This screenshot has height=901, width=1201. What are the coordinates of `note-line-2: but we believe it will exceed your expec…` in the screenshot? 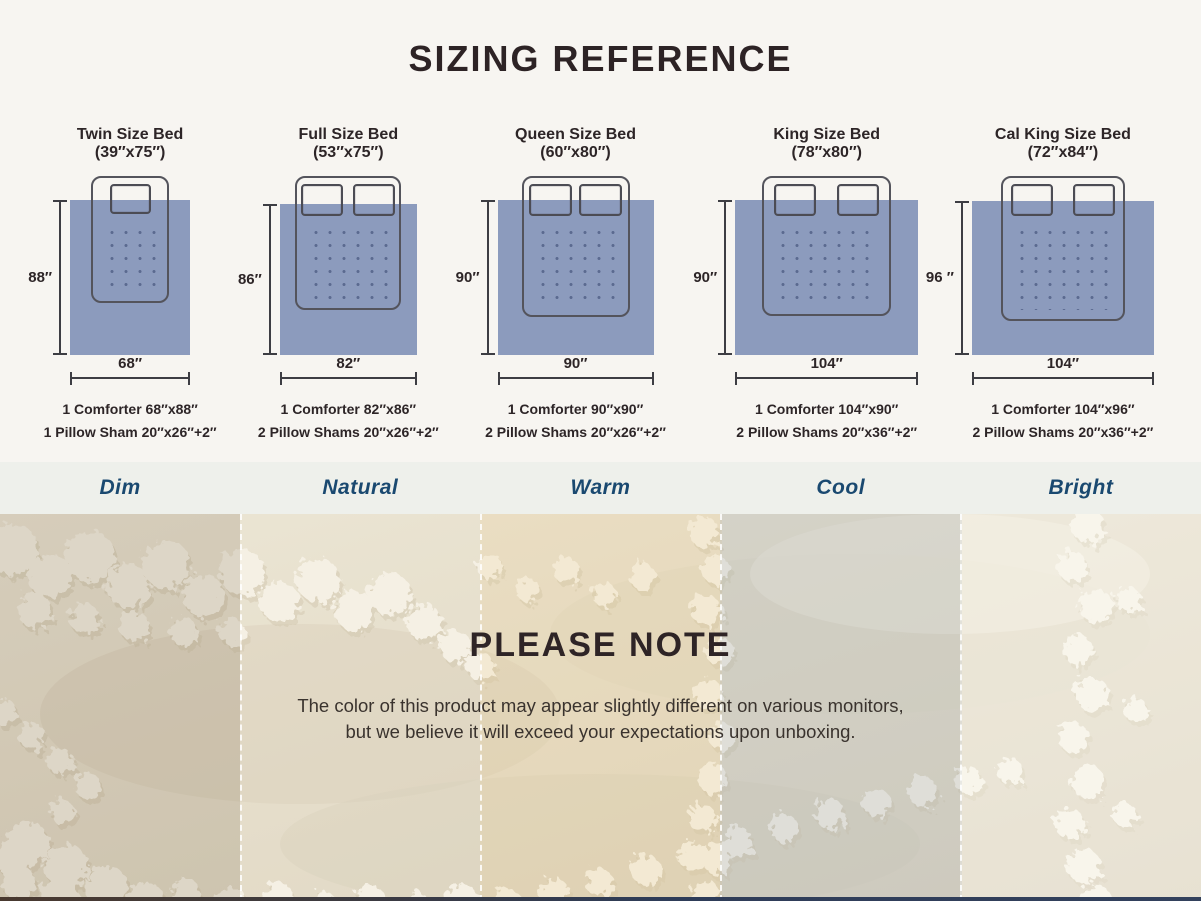 It's located at (600, 731).